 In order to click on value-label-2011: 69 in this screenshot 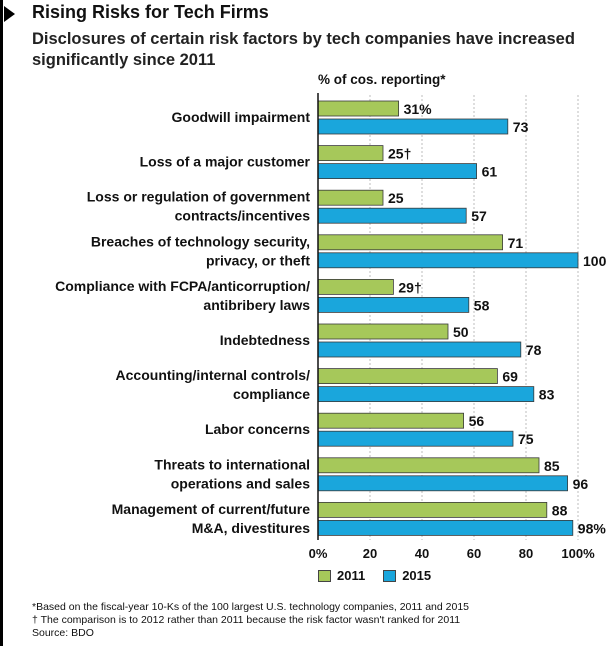, I will do `click(510, 377)`.